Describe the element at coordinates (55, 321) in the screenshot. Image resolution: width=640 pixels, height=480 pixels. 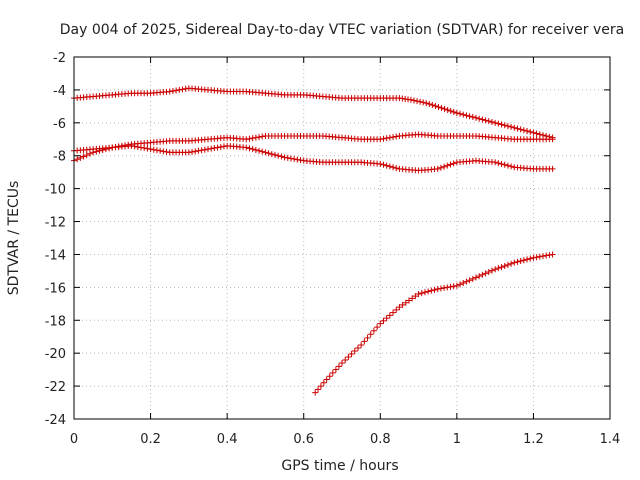
I see `y-tick-label: -18` at that location.